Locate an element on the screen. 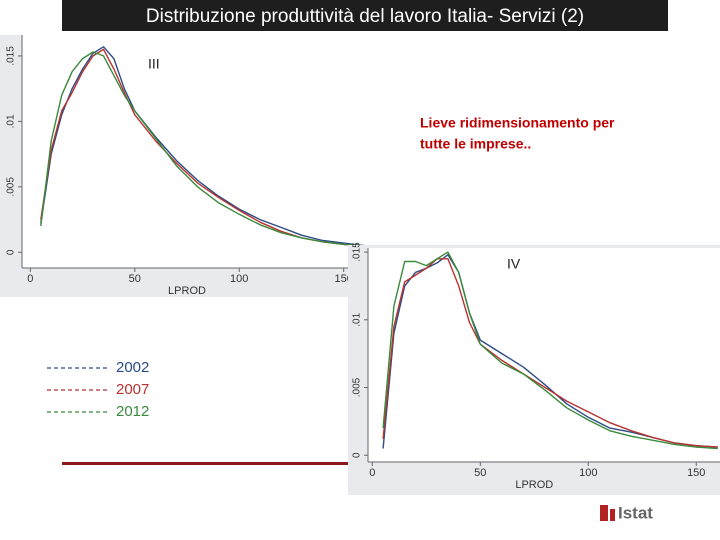 The image size is (720, 540). annotation-line: Lieve ridimensionamento per is located at coordinates (517, 123).